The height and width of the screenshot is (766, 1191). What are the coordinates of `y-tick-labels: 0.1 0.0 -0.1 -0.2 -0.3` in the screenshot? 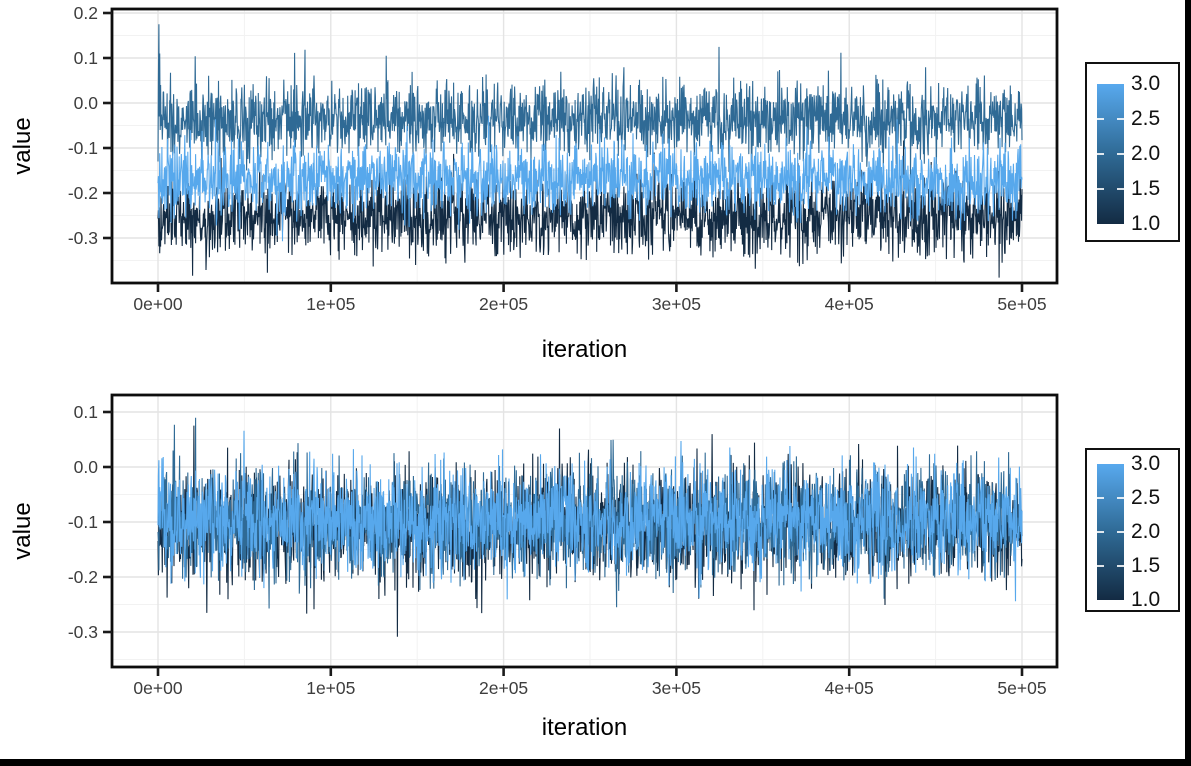 It's located at (83, 522).